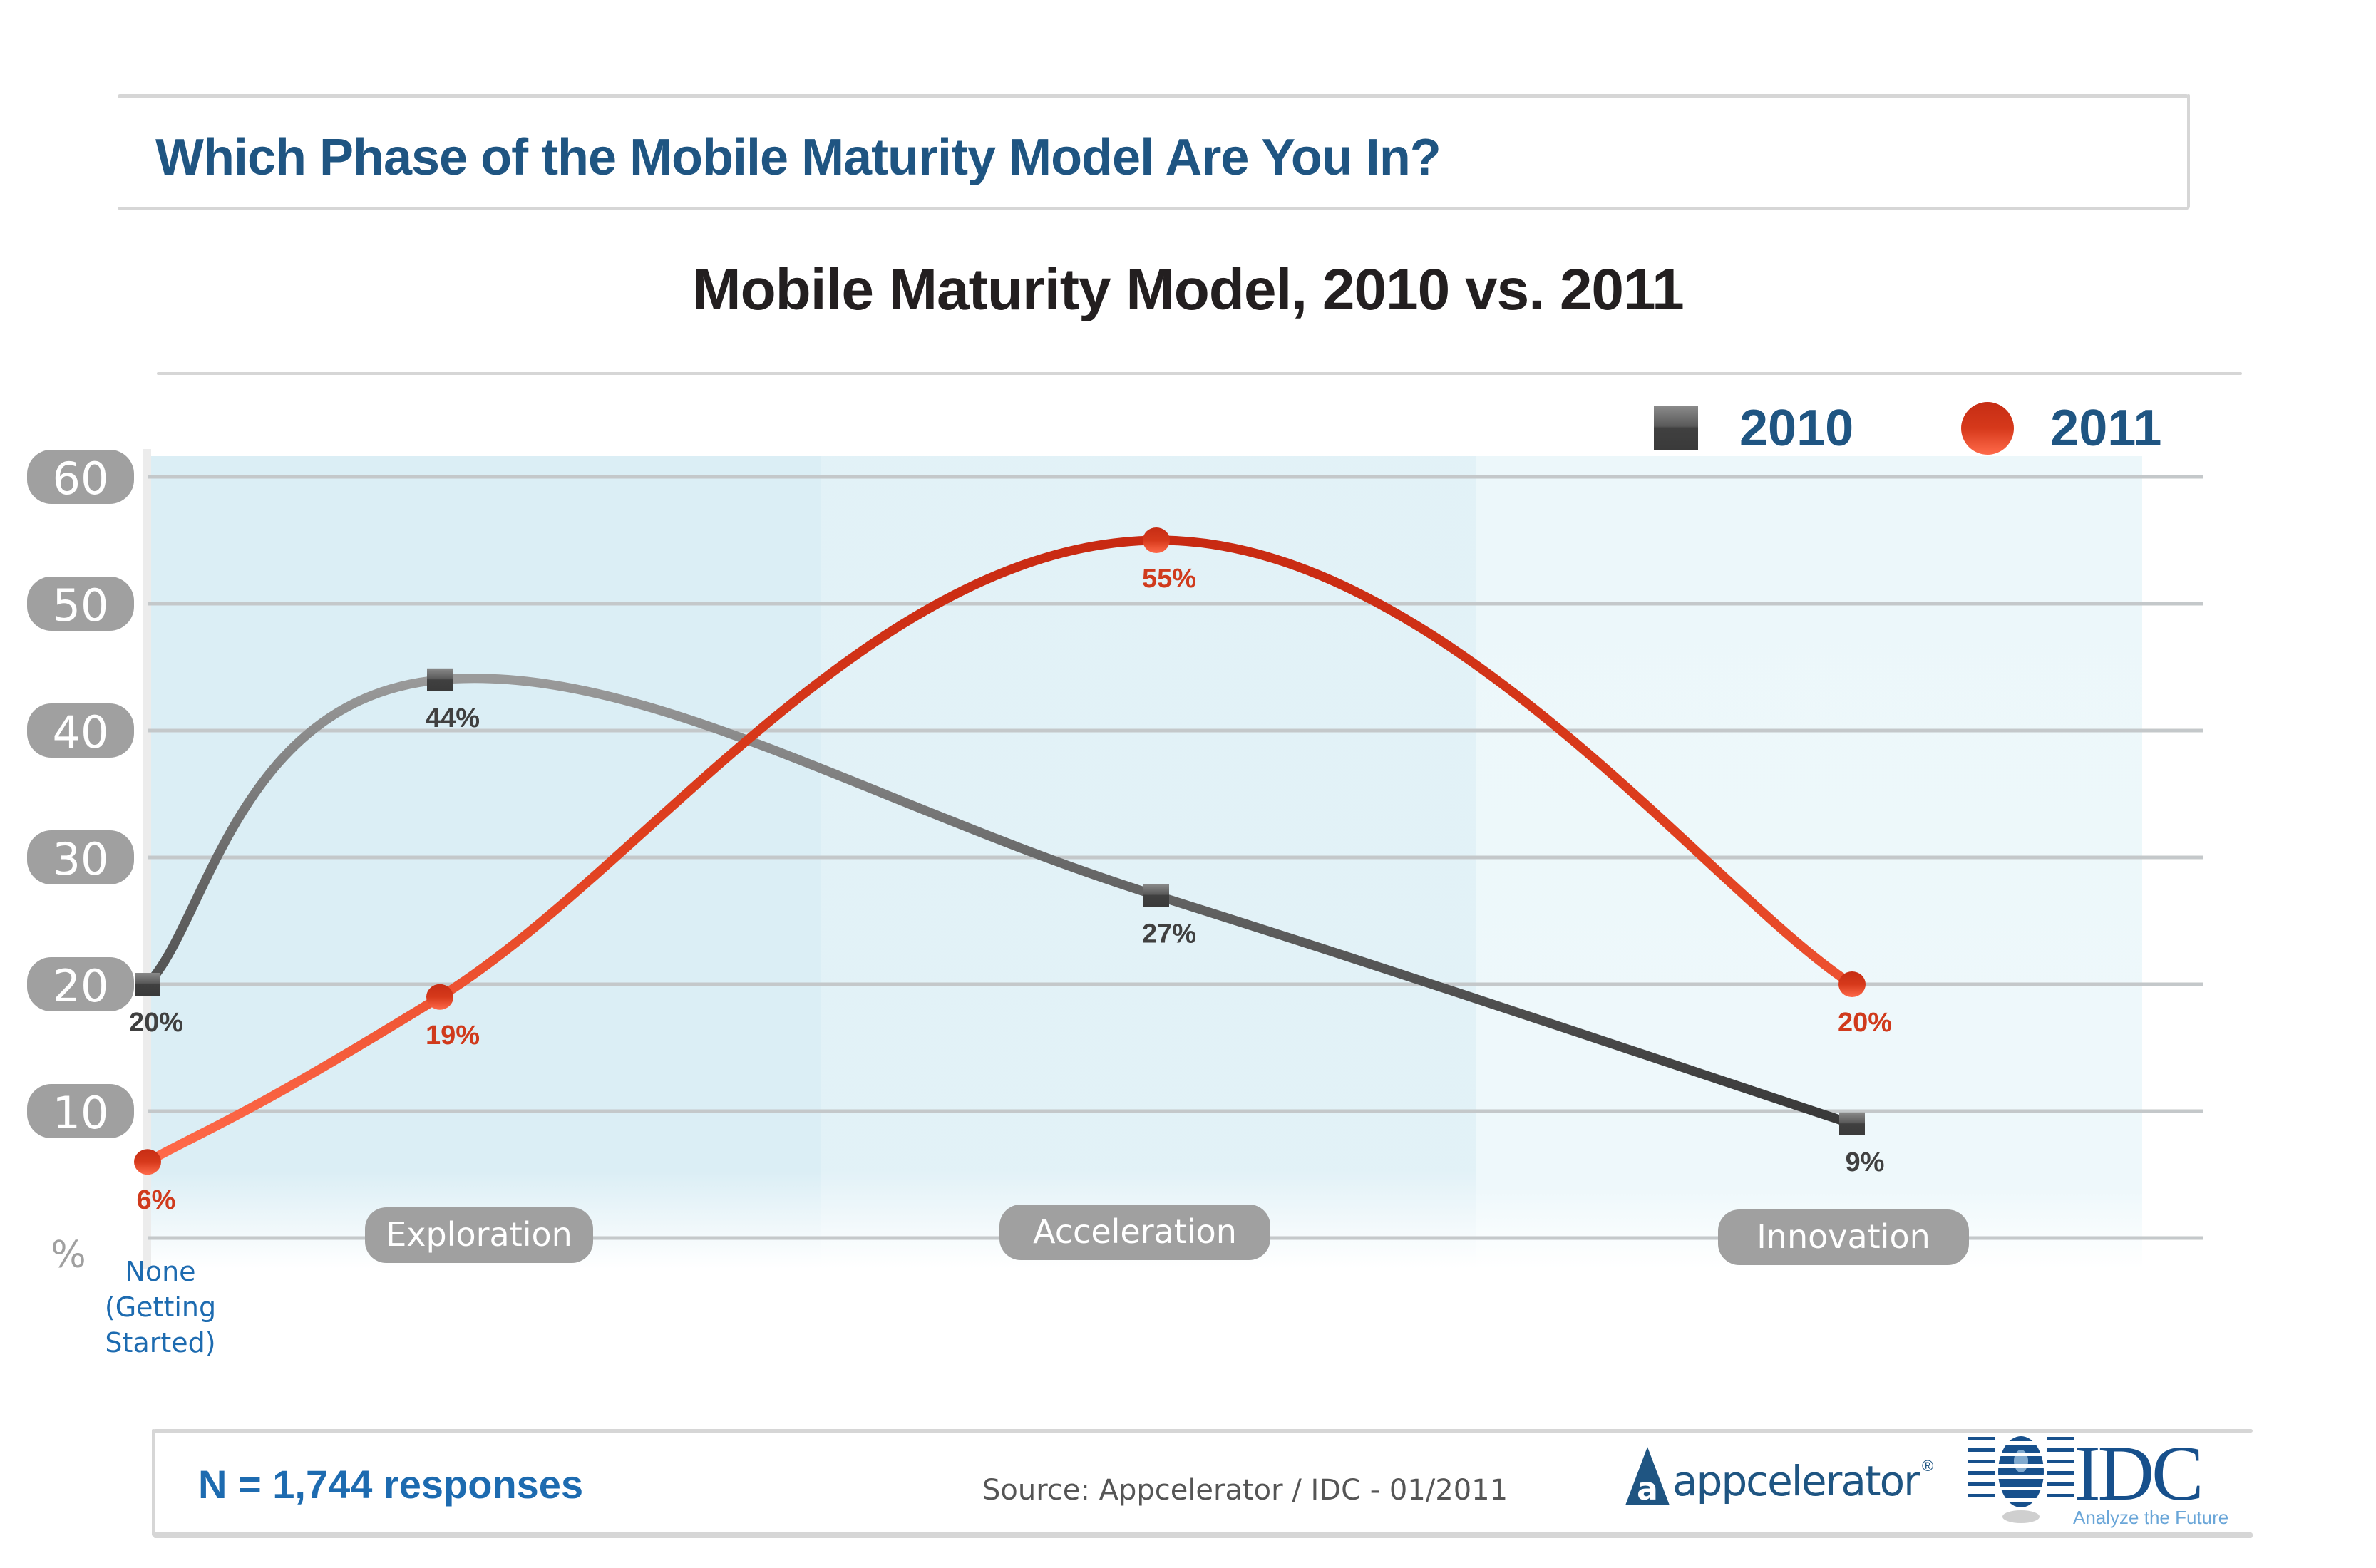 This screenshot has height=1568, width=2376. Describe the element at coordinates (1169, 579) in the screenshot. I see `data-label-2011: 55%` at that location.